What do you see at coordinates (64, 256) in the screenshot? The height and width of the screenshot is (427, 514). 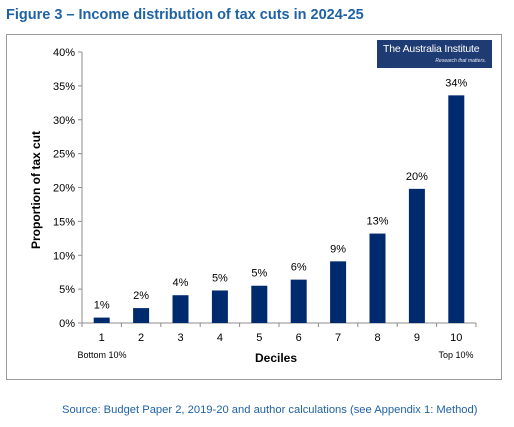 I see `y-tick-label: 10%` at bounding box center [64, 256].